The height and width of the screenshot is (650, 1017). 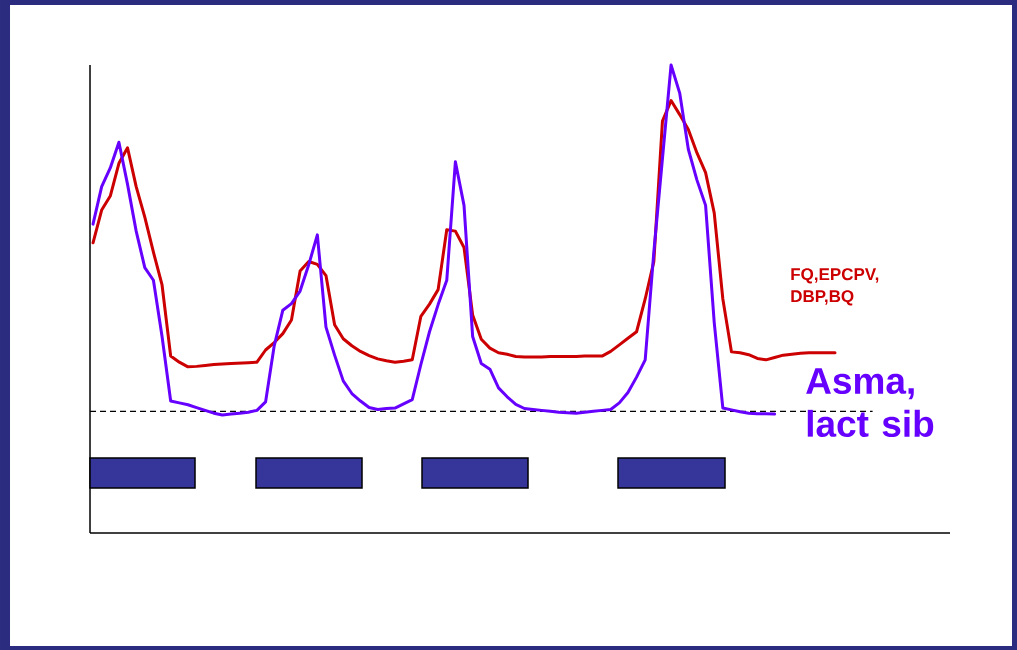 I want to click on series-label: Asma, lact sib, so click(x=870, y=402).